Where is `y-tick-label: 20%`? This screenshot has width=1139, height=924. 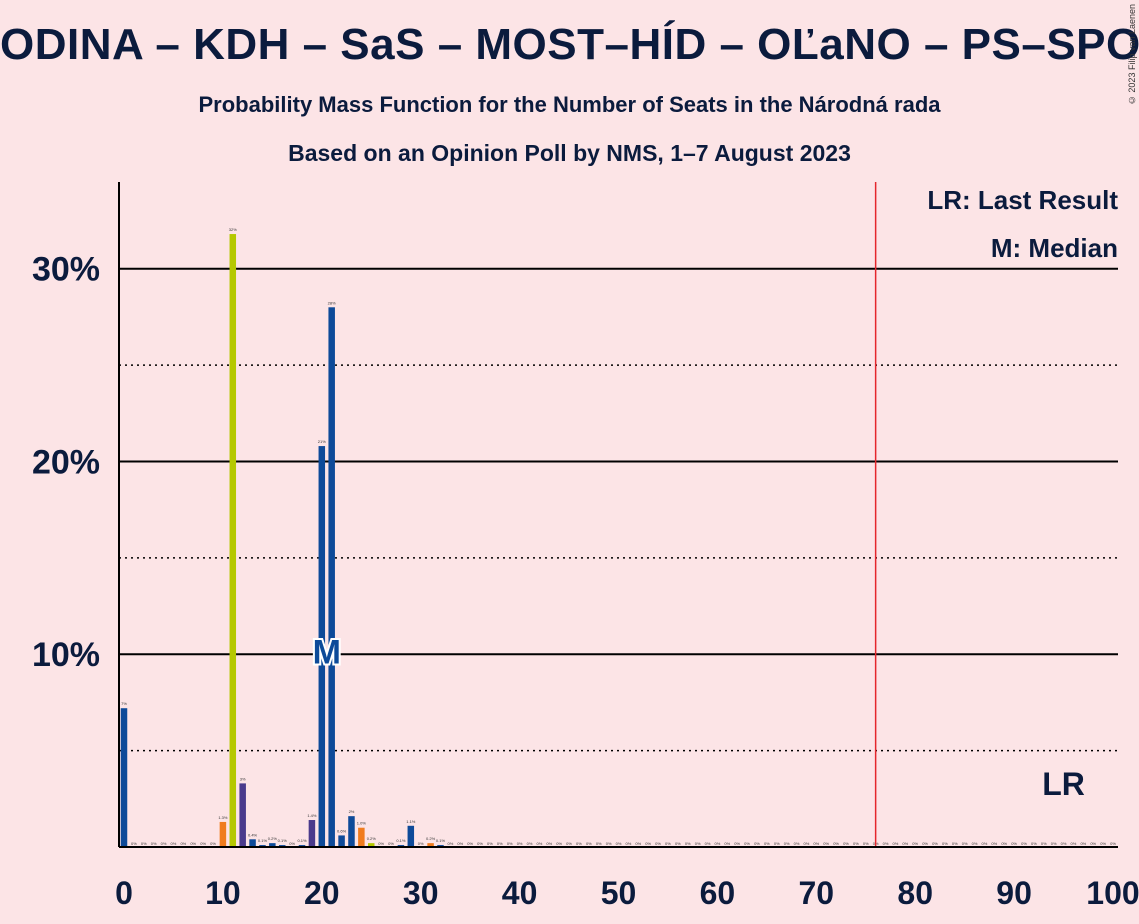
y-tick-label: 20% is located at coordinates (66, 462).